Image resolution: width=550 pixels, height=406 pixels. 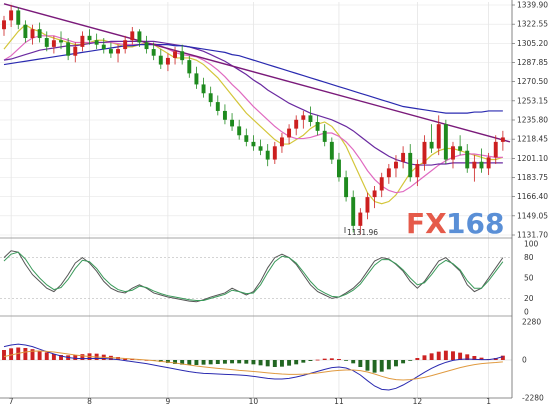 I want to click on annotation-low-label: 1131.96, so click(x=362, y=232).